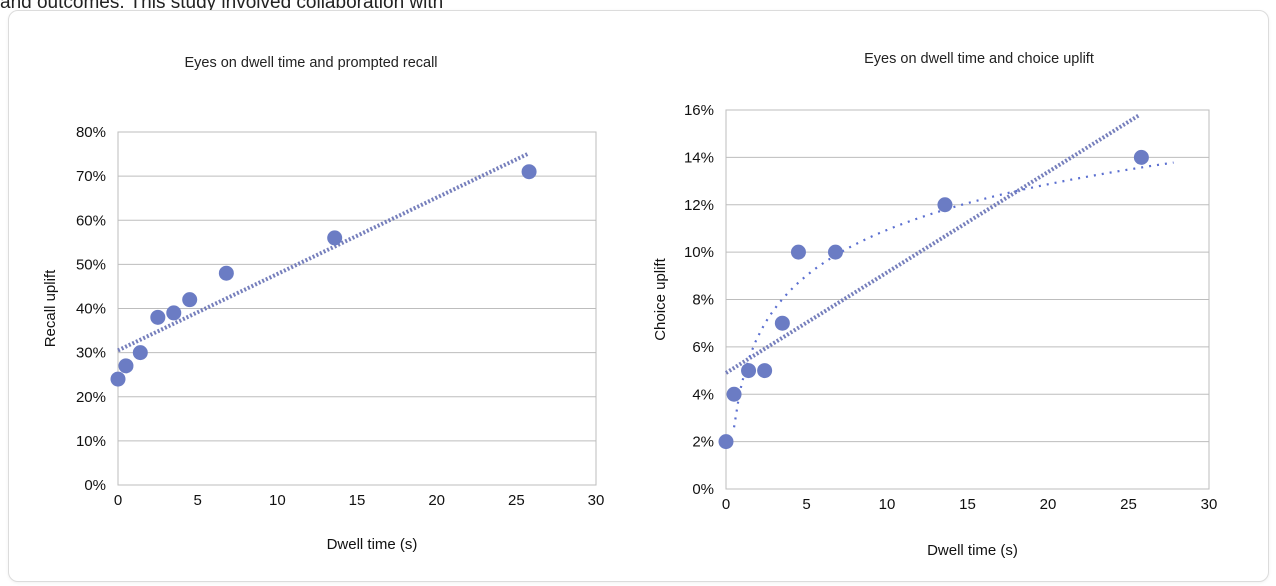 Image resolution: width=1276 pixels, height=586 pixels. Describe the element at coordinates (699, 205) in the screenshot. I see `y-tick-label: 12%` at that location.